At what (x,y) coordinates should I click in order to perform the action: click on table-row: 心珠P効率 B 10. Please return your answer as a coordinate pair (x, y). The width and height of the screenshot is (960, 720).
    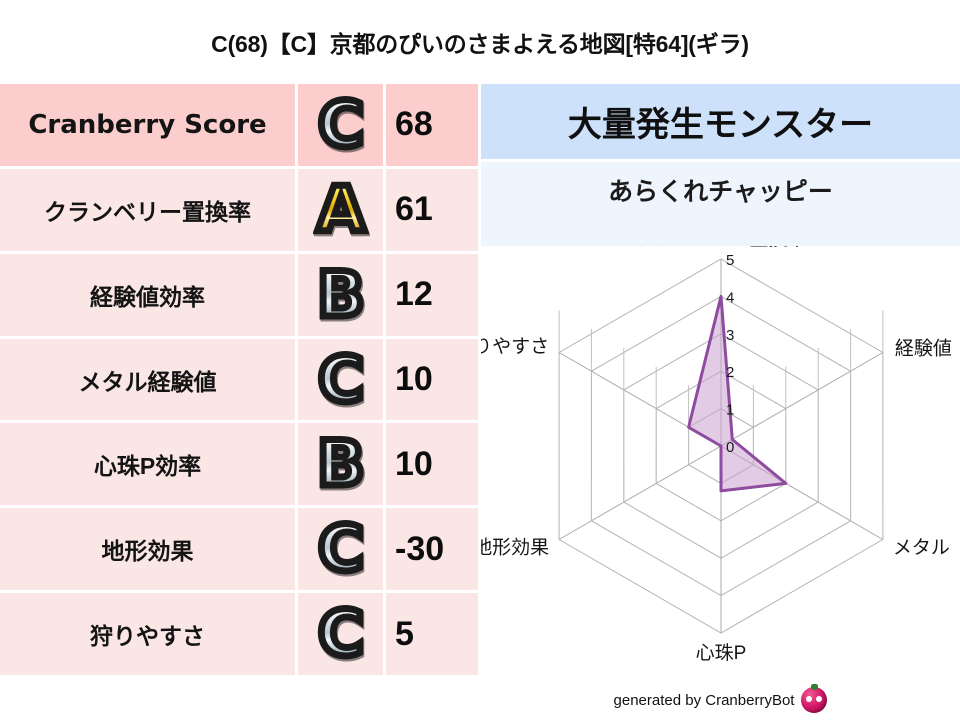
    Looking at the image, I should click on (239, 465).